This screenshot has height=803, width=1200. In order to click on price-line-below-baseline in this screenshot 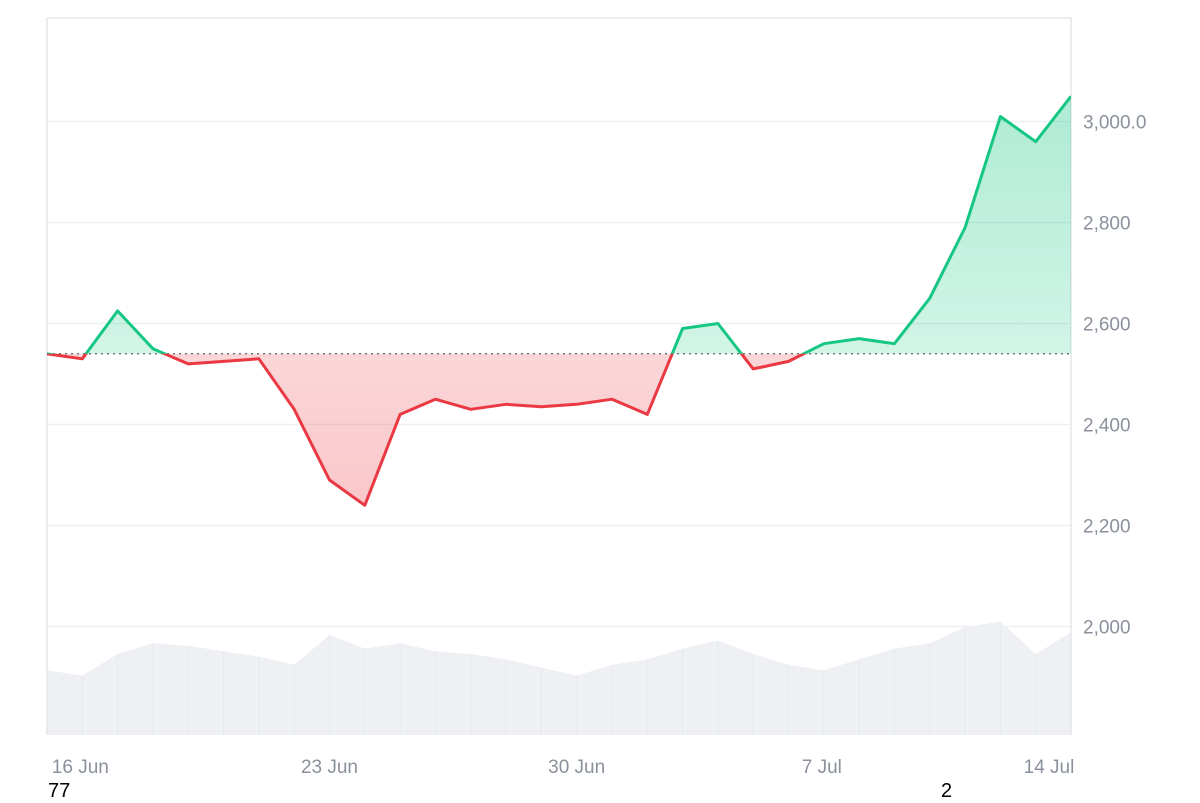, I will do `click(427, 430)`.